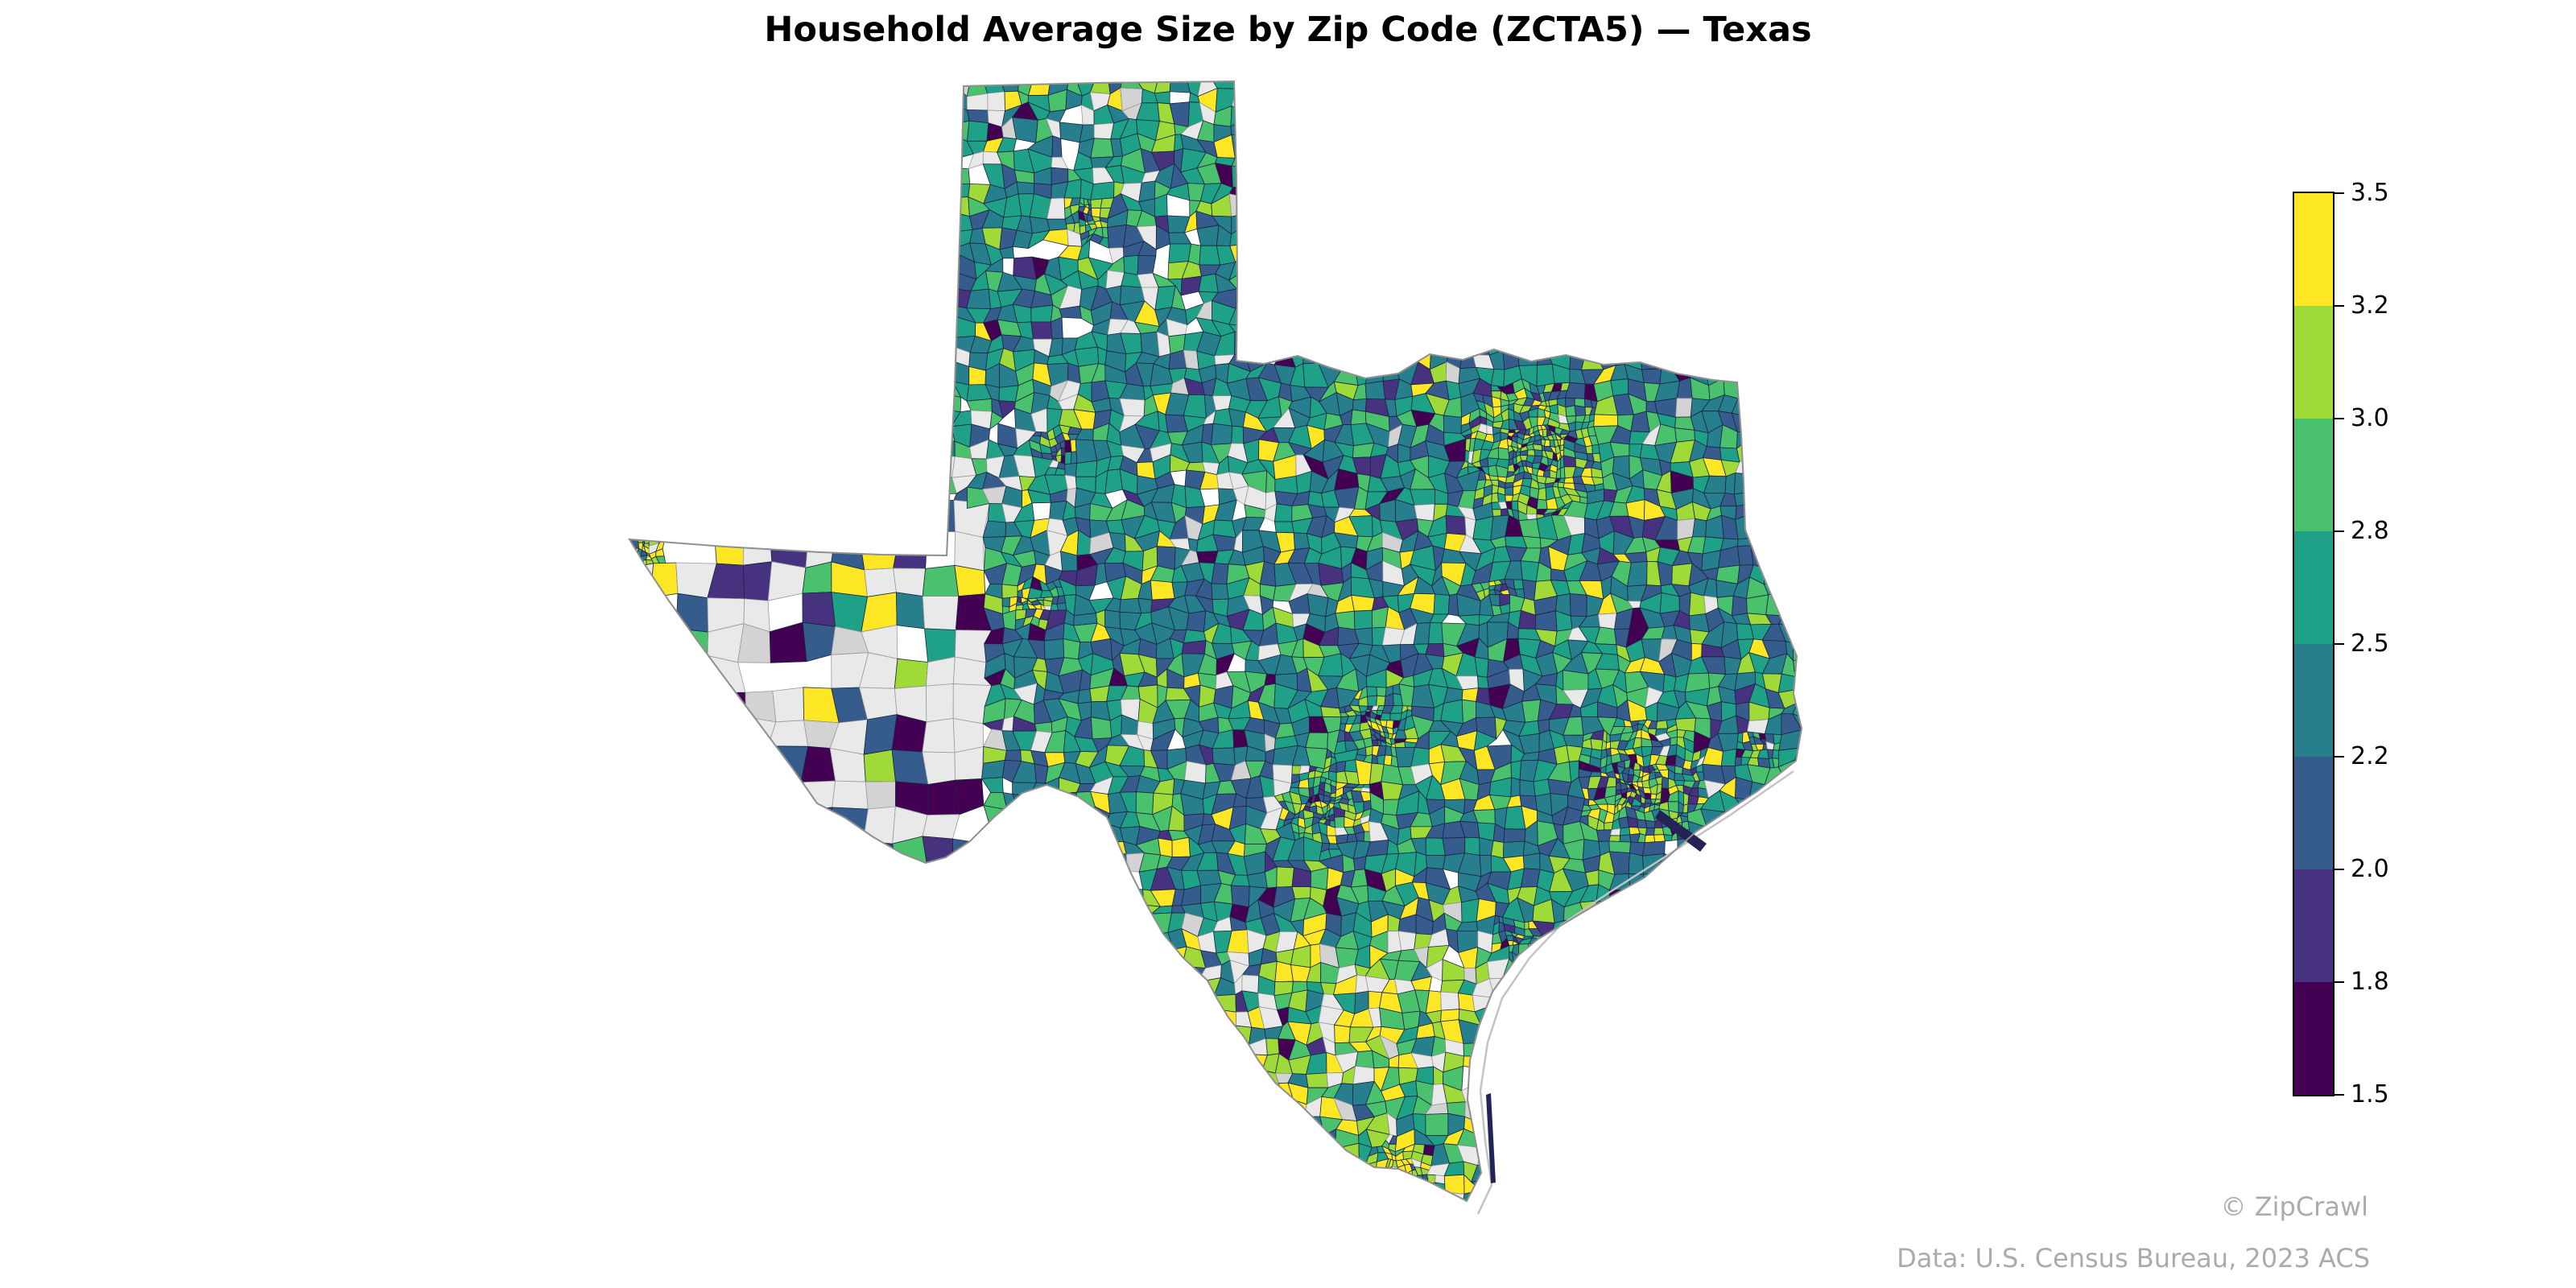 The height and width of the screenshot is (1288, 2576). I want to click on colorbar-tick-label: 1.8, so click(2370, 982).